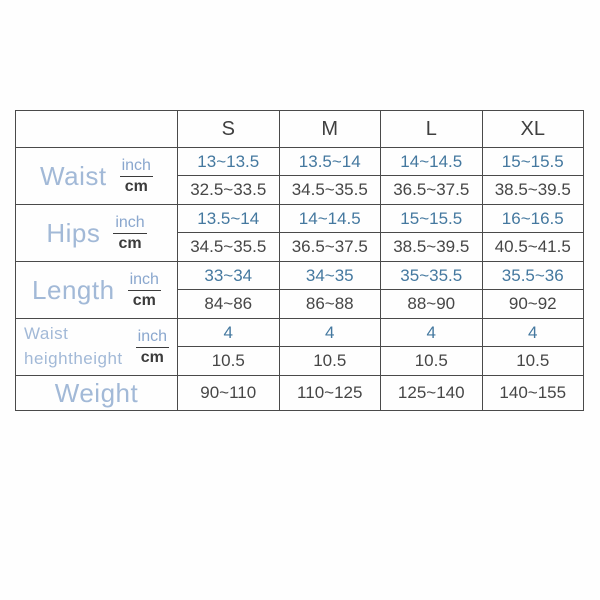 Image resolution: width=600 pixels, height=600 pixels. I want to click on header-empty-cell, so click(96, 129).